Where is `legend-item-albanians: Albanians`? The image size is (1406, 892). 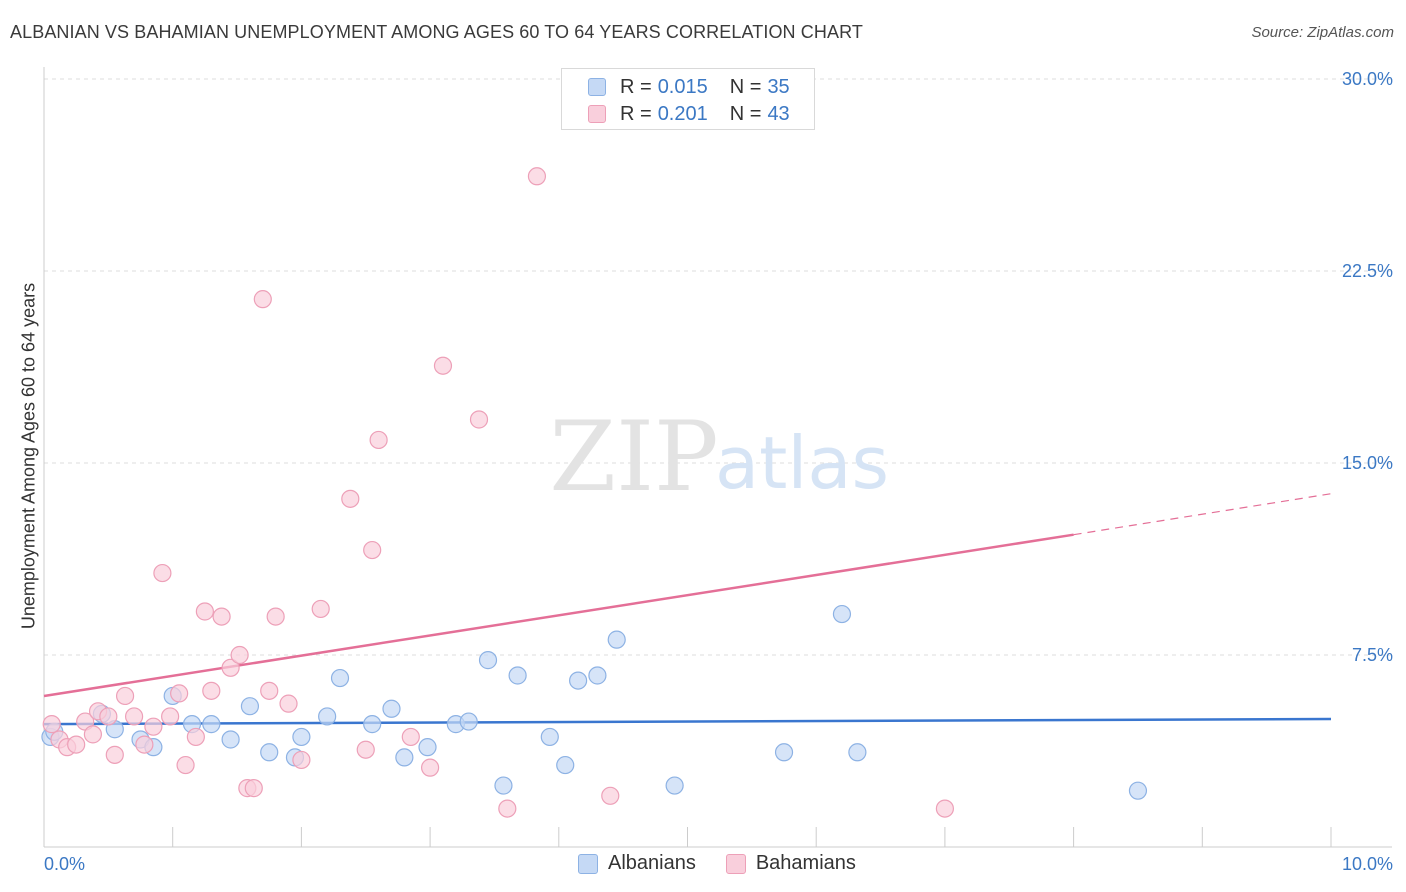 legend-item-albanians: Albanians is located at coordinates (637, 863).